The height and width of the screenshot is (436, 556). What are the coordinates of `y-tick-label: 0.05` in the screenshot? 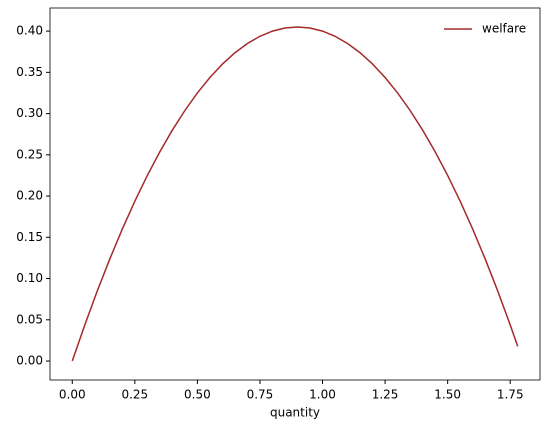 It's located at (29, 319).